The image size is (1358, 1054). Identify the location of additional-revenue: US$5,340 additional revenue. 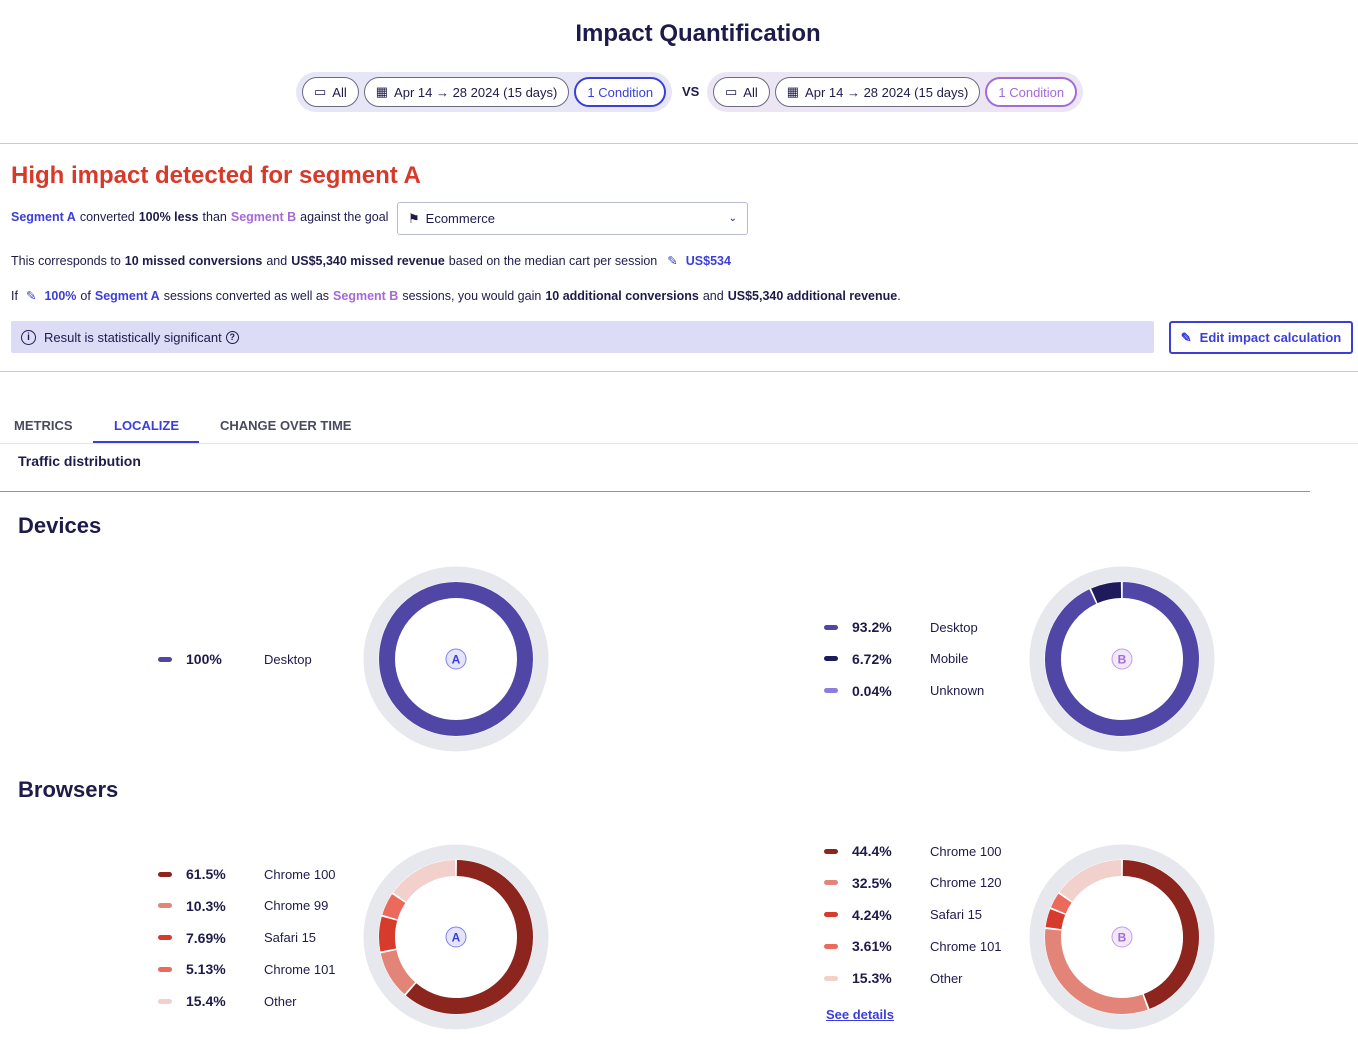
(812, 295).